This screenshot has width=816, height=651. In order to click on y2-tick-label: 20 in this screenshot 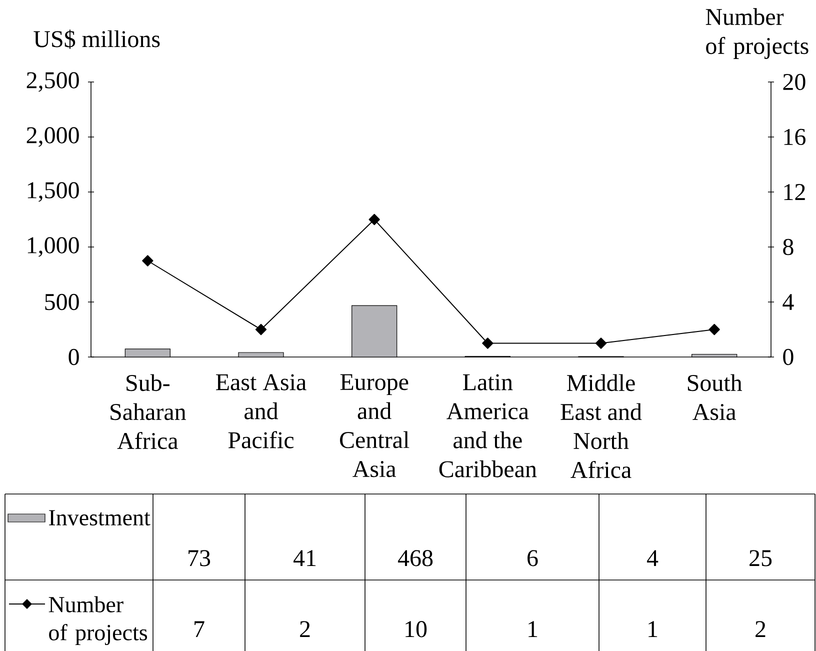, I will do `click(794, 82)`.